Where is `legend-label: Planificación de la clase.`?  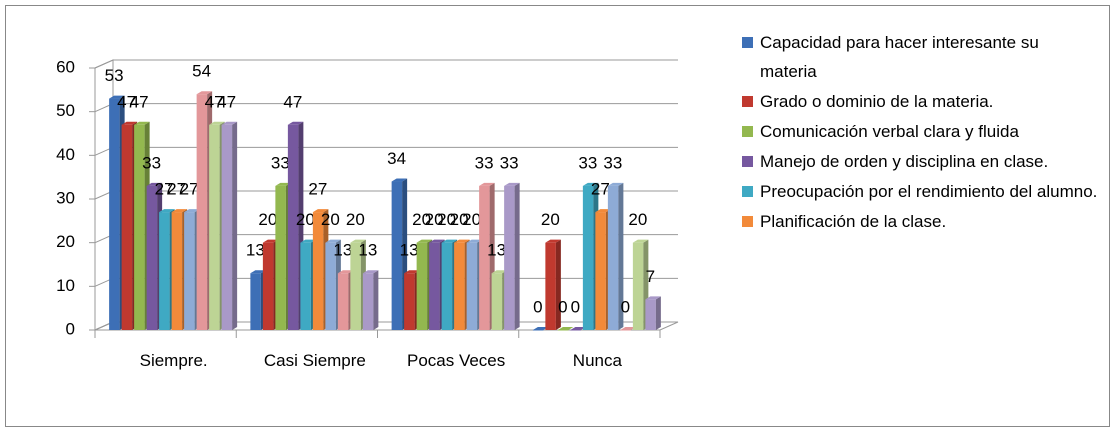
legend-label: Planificación de la clase. is located at coordinates (853, 221).